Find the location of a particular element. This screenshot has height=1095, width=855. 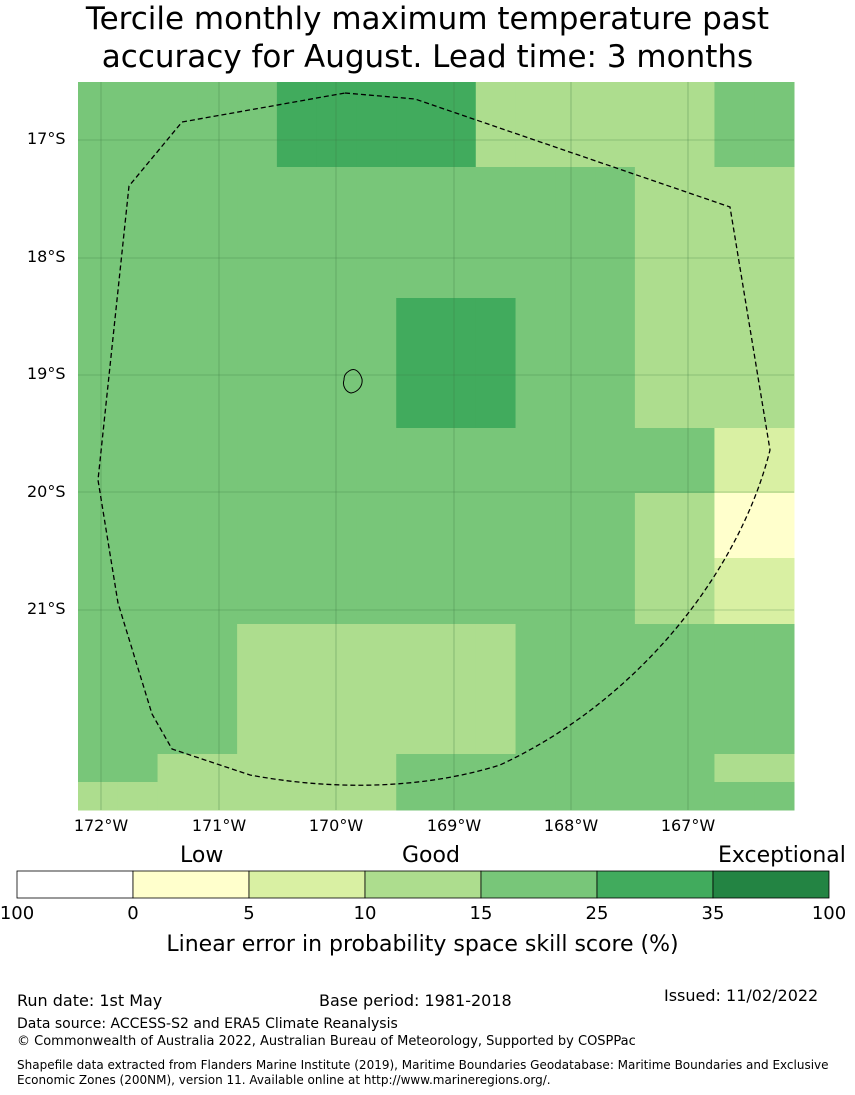

title-line-1: Tercile monthly maximum temperature past is located at coordinates (427, 19).